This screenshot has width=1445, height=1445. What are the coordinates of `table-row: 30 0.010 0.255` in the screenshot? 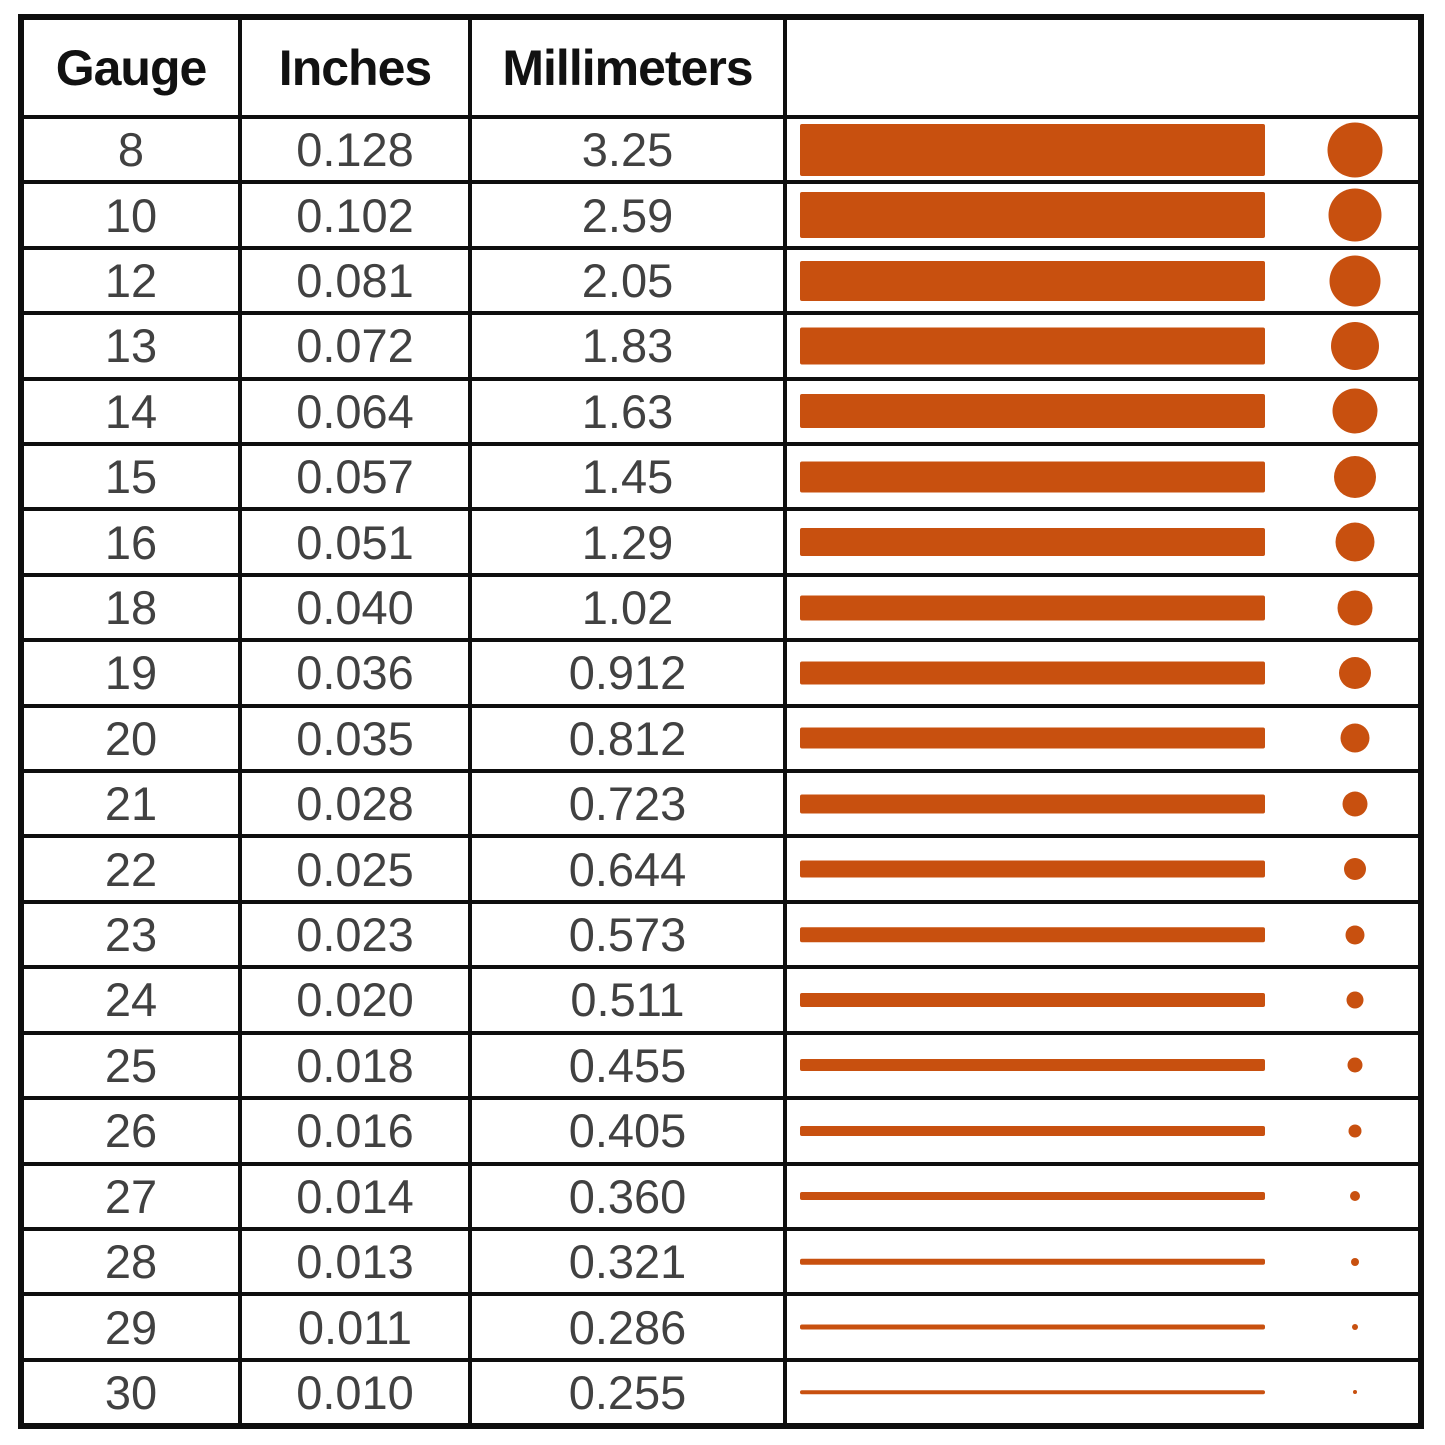 It's located at (721, 1392).